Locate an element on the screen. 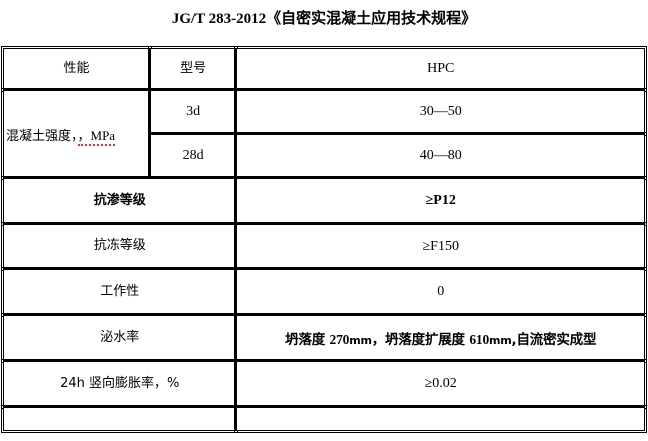 This screenshot has height=441, width=648. cell-permeability-value: ≥P12 is located at coordinates (440, 201).